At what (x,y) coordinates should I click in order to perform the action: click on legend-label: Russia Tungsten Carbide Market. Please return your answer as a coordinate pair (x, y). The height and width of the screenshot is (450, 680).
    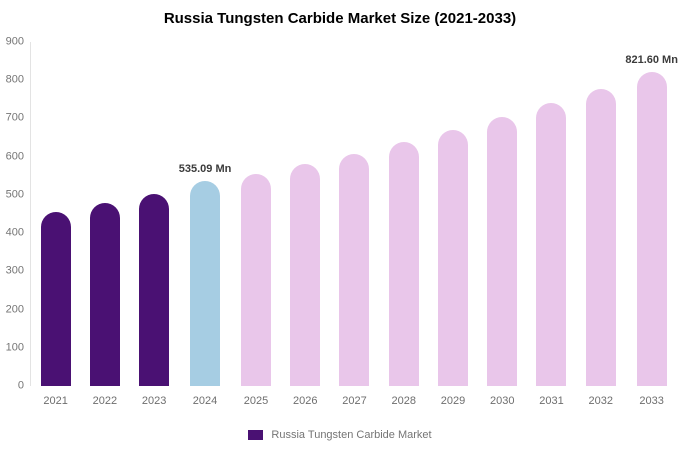
    Looking at the image, I should click on (351, 435).